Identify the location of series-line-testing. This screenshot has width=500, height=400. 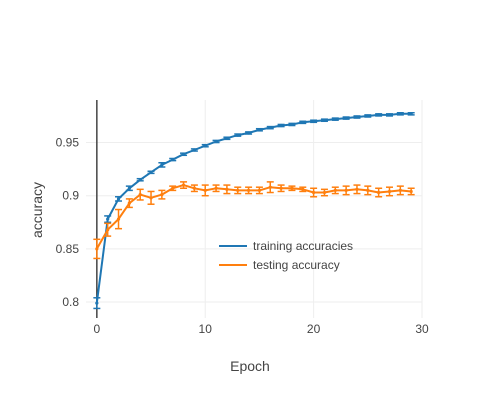
(253, 217).